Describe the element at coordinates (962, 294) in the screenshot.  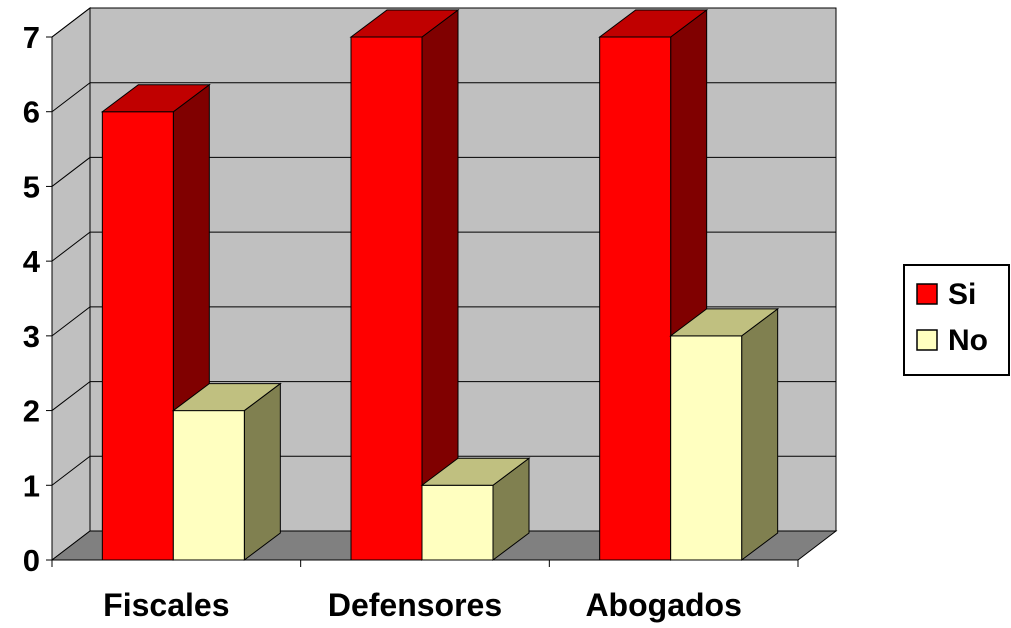
I see `legend-label: Si` at that location.